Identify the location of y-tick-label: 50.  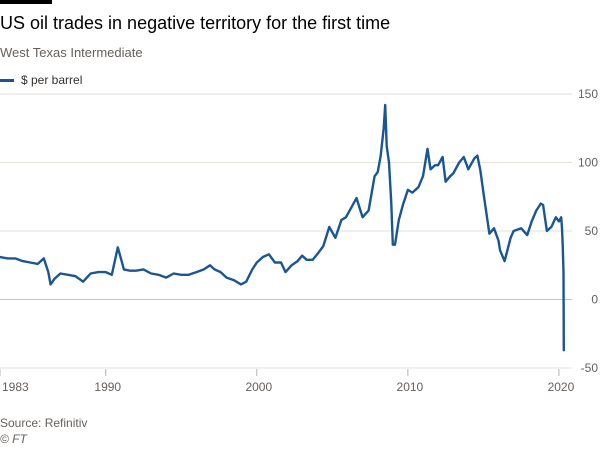
(592, 231).